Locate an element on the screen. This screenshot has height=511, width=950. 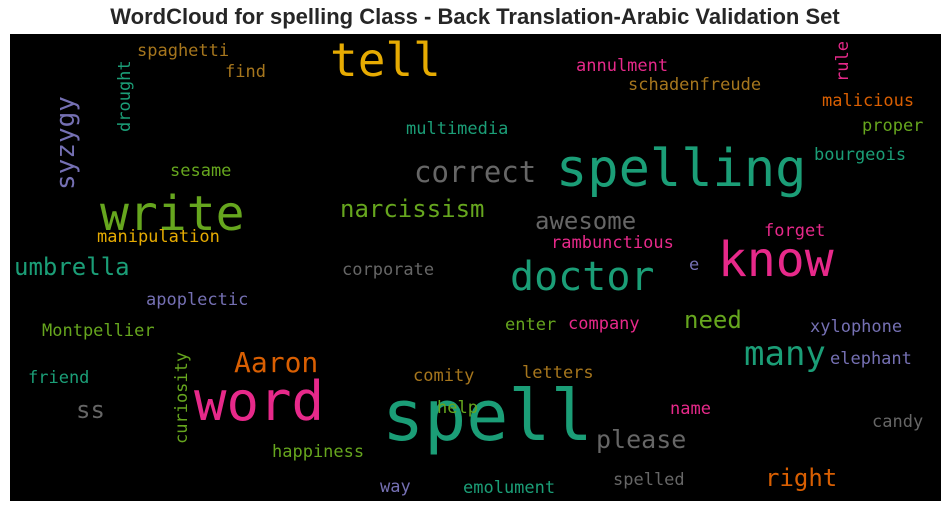
word-write: write is located at coordinates (172, 214).